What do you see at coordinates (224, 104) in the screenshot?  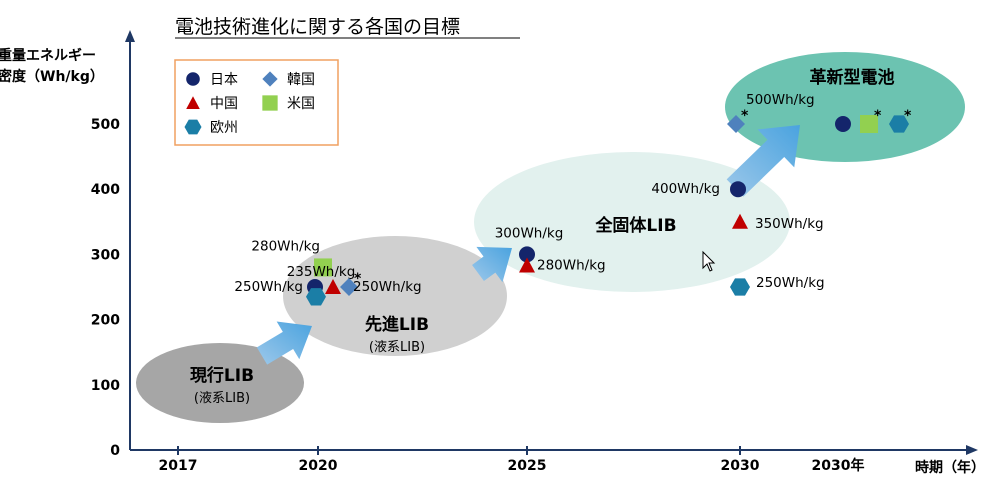 I see `legend-label: 中国` at bounding box center [224, 104].